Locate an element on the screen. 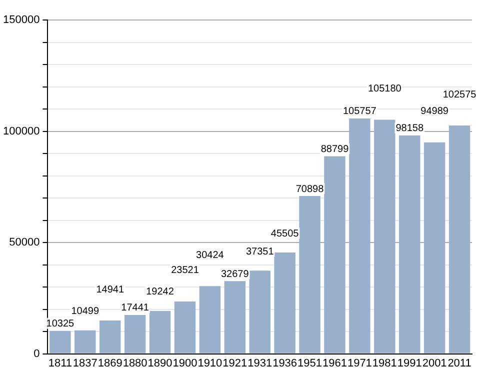  data-label: 105180 is located at coordinates (385, 88).